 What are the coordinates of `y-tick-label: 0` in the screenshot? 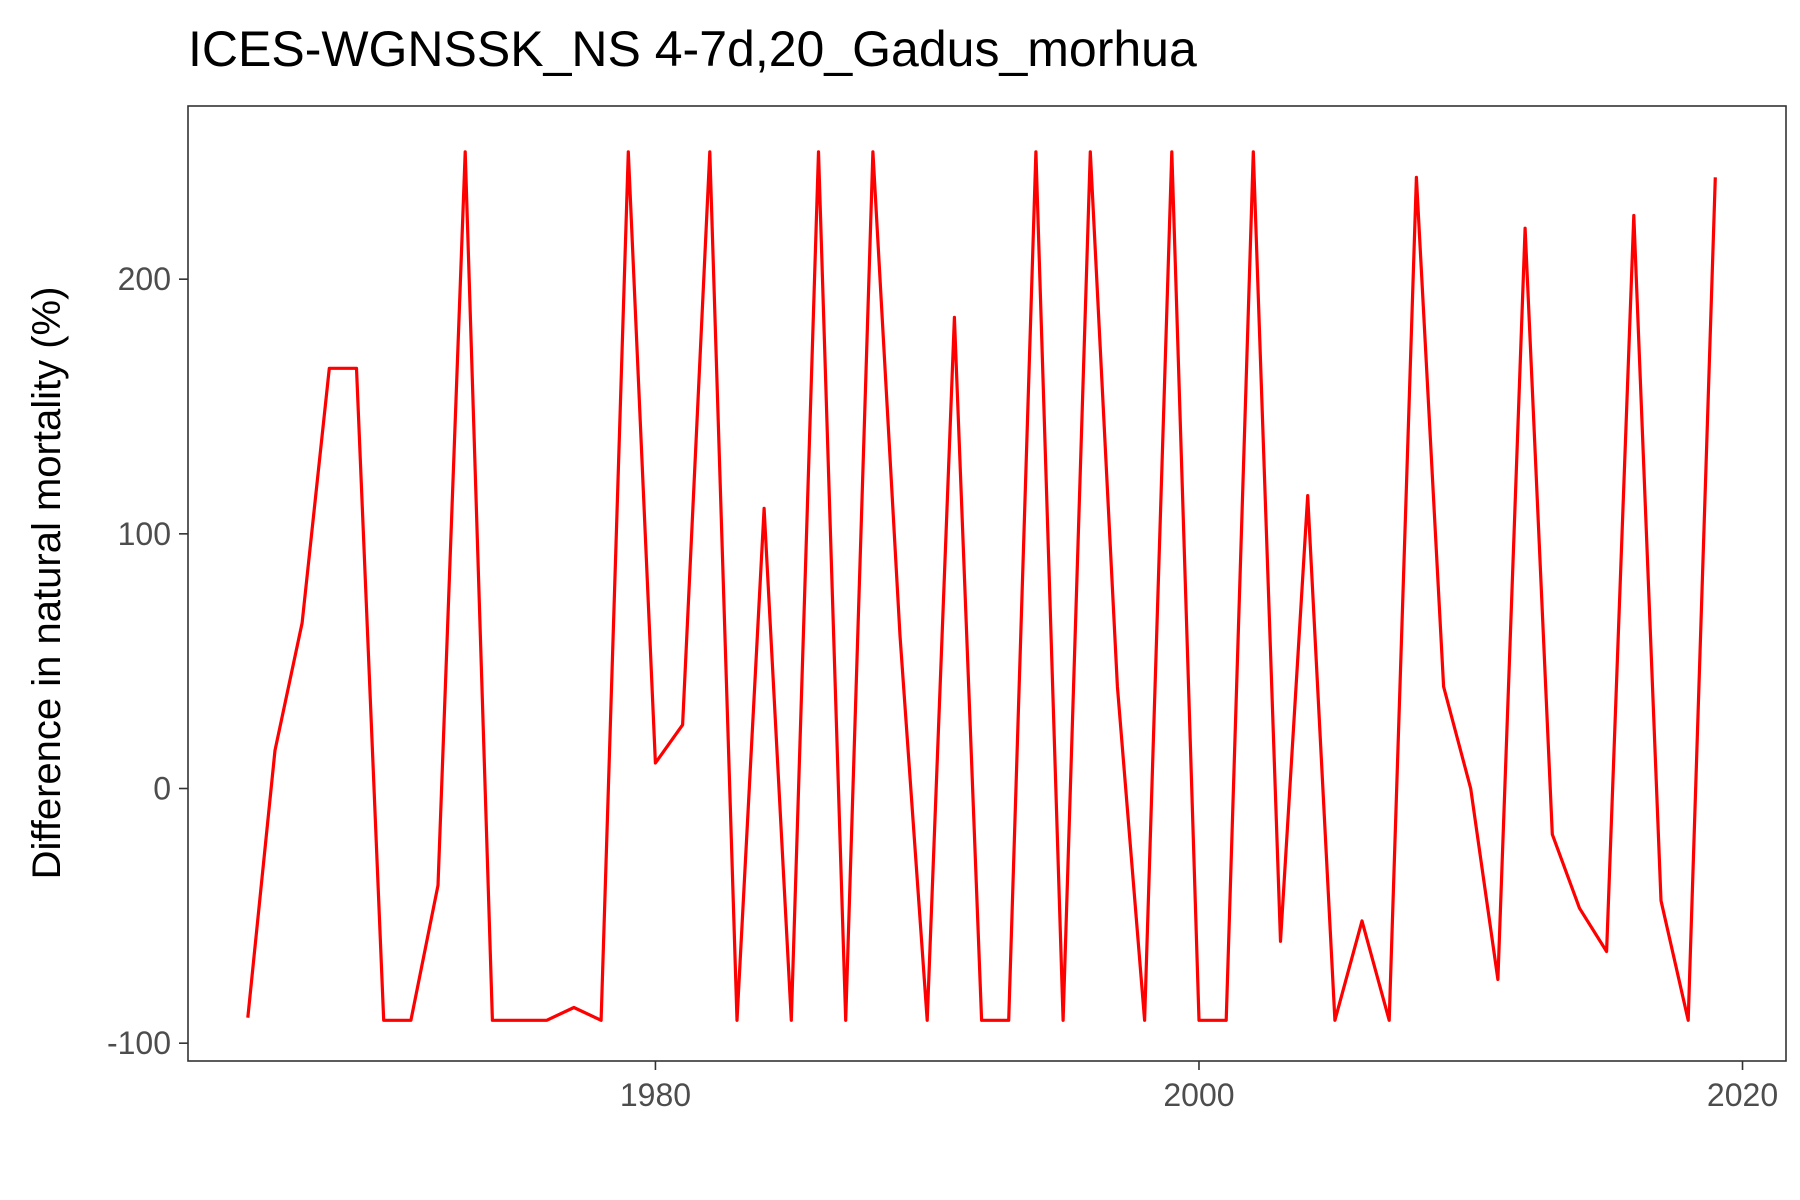 It's located at (162, 789).